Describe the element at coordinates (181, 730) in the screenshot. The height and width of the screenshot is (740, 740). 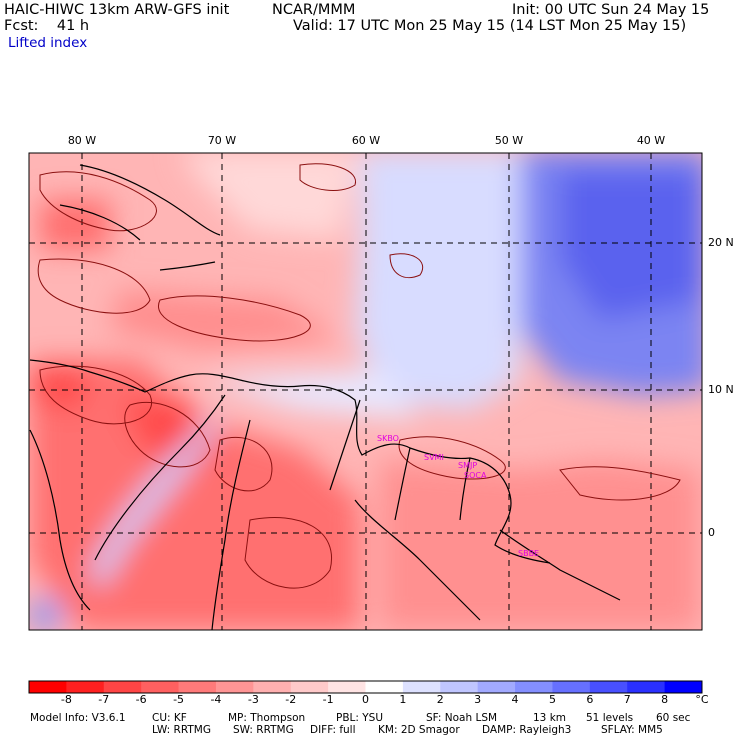
I see `info-lw: LW: RRTMG` at that location.